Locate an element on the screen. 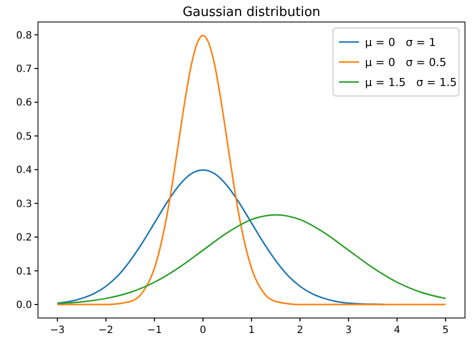 The height and width of the screenshot is (343, 474). y-tick-label: 0.6 is located at coordinates (24, 103).